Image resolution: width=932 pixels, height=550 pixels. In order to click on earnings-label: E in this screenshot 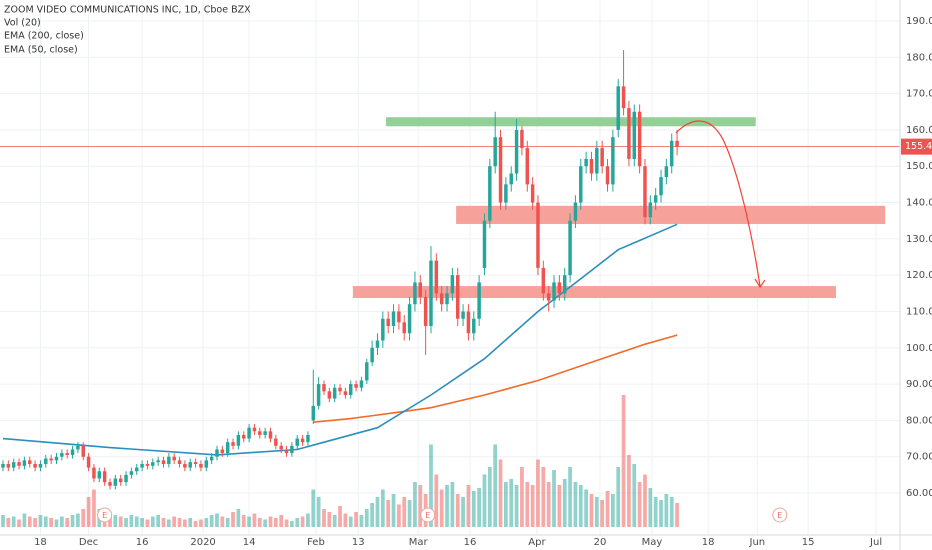, I will do `click(427, 515)`.